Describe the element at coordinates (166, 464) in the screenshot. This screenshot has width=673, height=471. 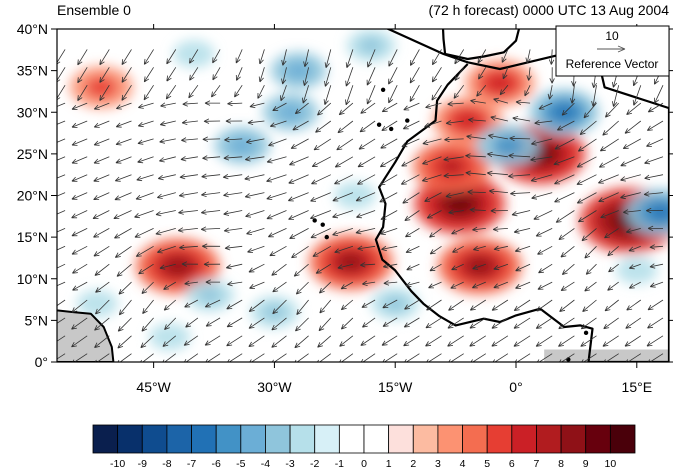
I see `colorbar-label: -8` at that location.